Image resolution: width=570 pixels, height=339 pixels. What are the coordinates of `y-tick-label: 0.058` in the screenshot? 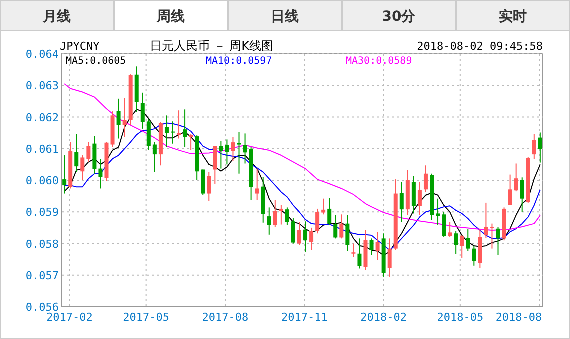 It's located at (42, 244).